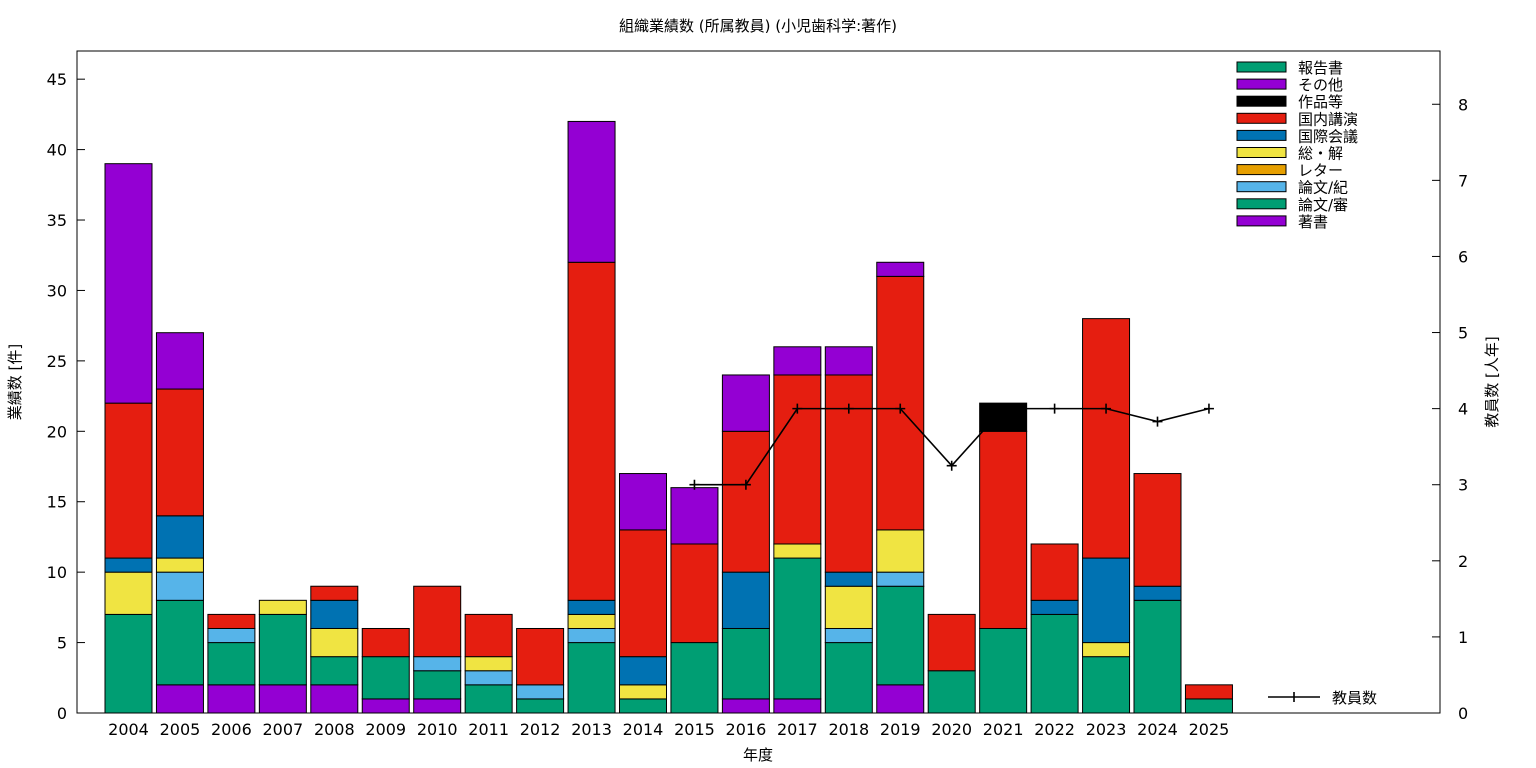 This screenshot has height=768, width=1536. Describe the element at coordinates (1463, 333) in the screenshot. I see `y2-tick-label: 5` at that location.